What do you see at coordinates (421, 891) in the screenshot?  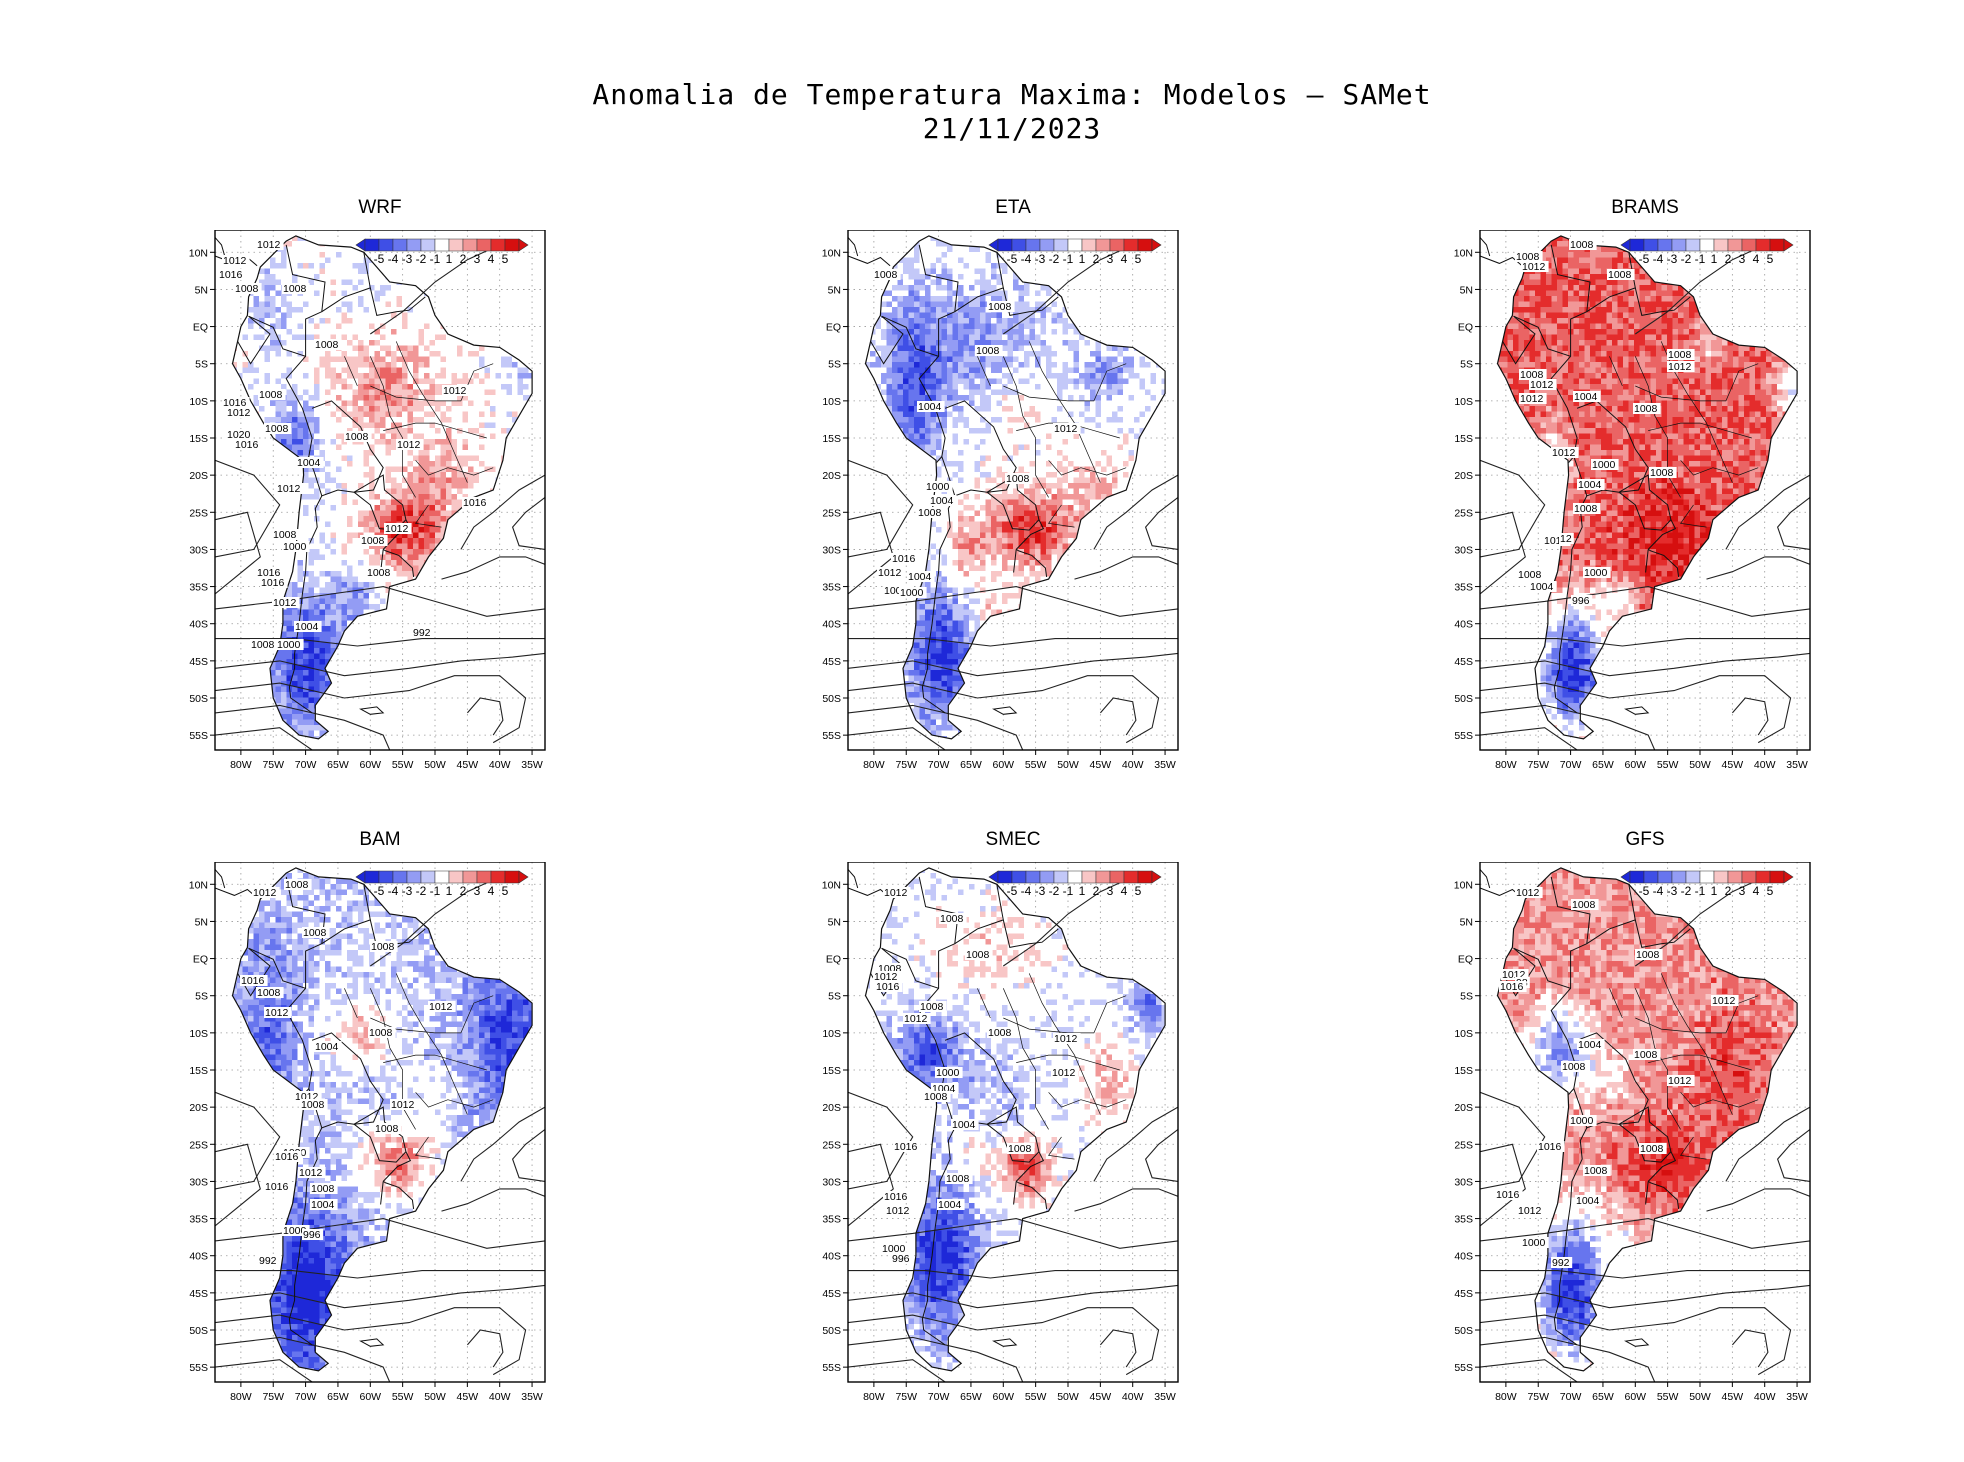 I see `colorbar-tick: -2` at bounding box center [421, 891].